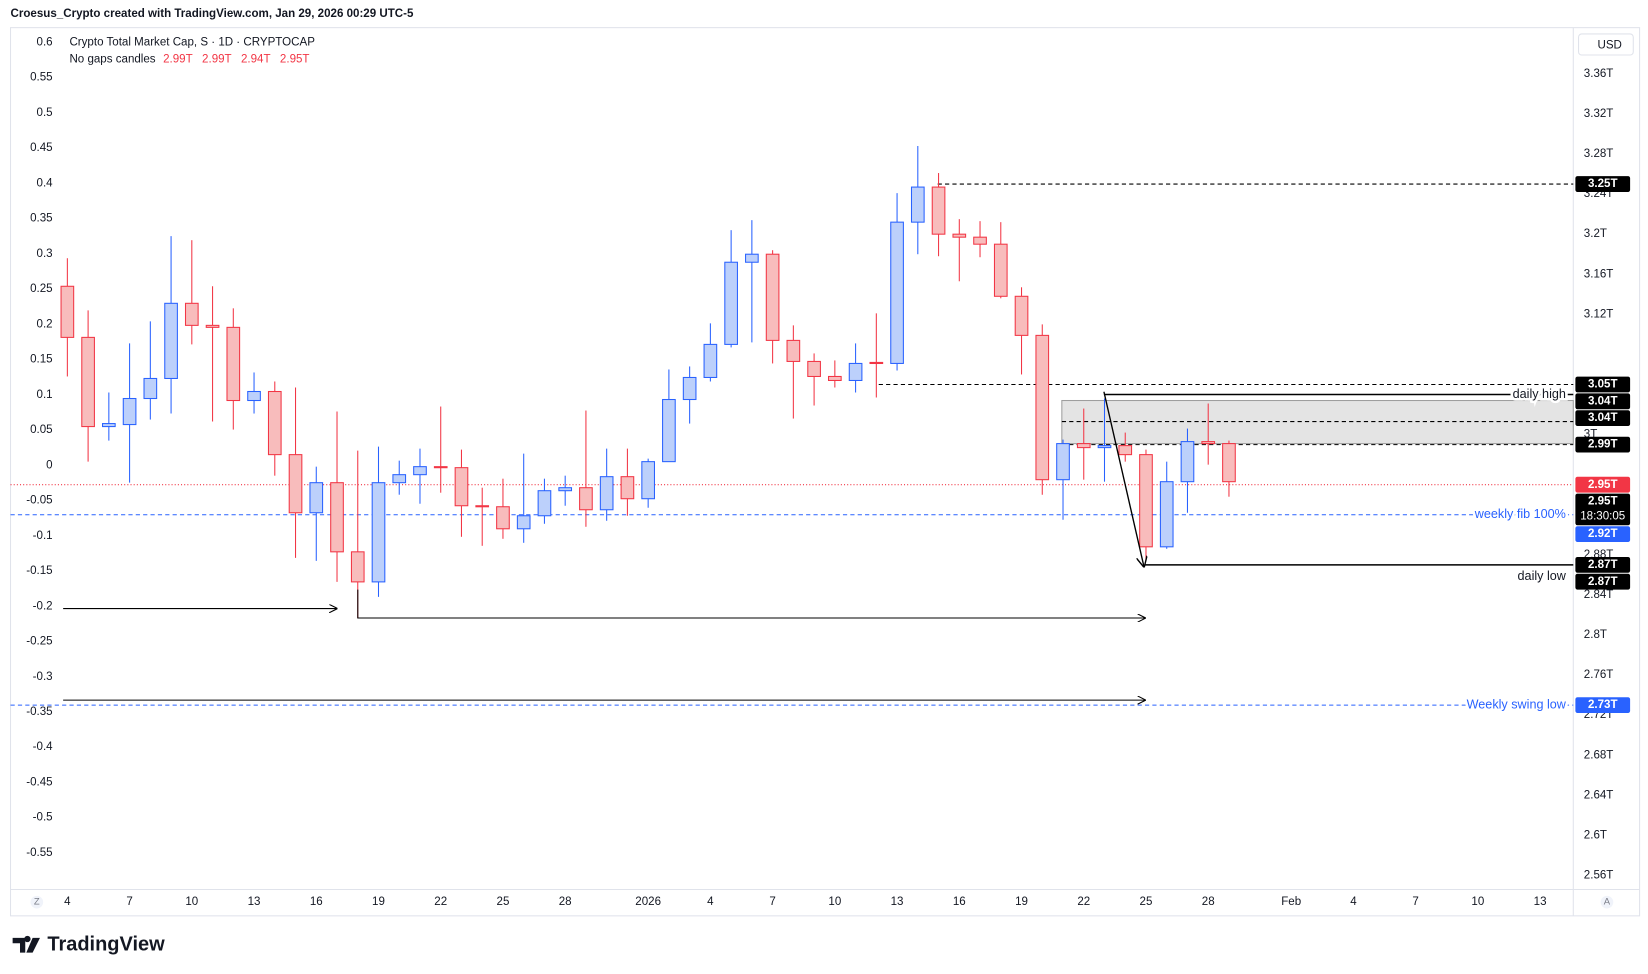  I want to click on y2-tick-label: -0.1, so click(43, 536).